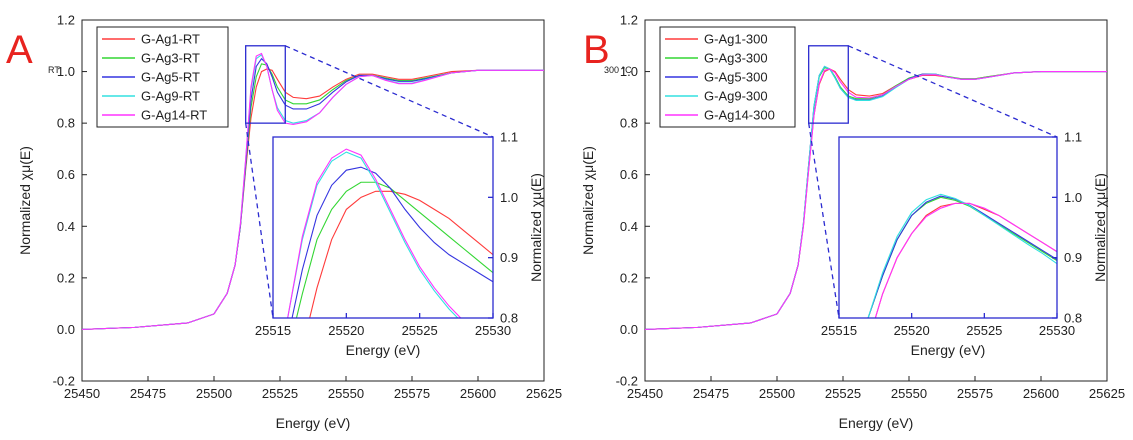  I want to click on legend-label: G-Ag3-RT, so click(170, 58).